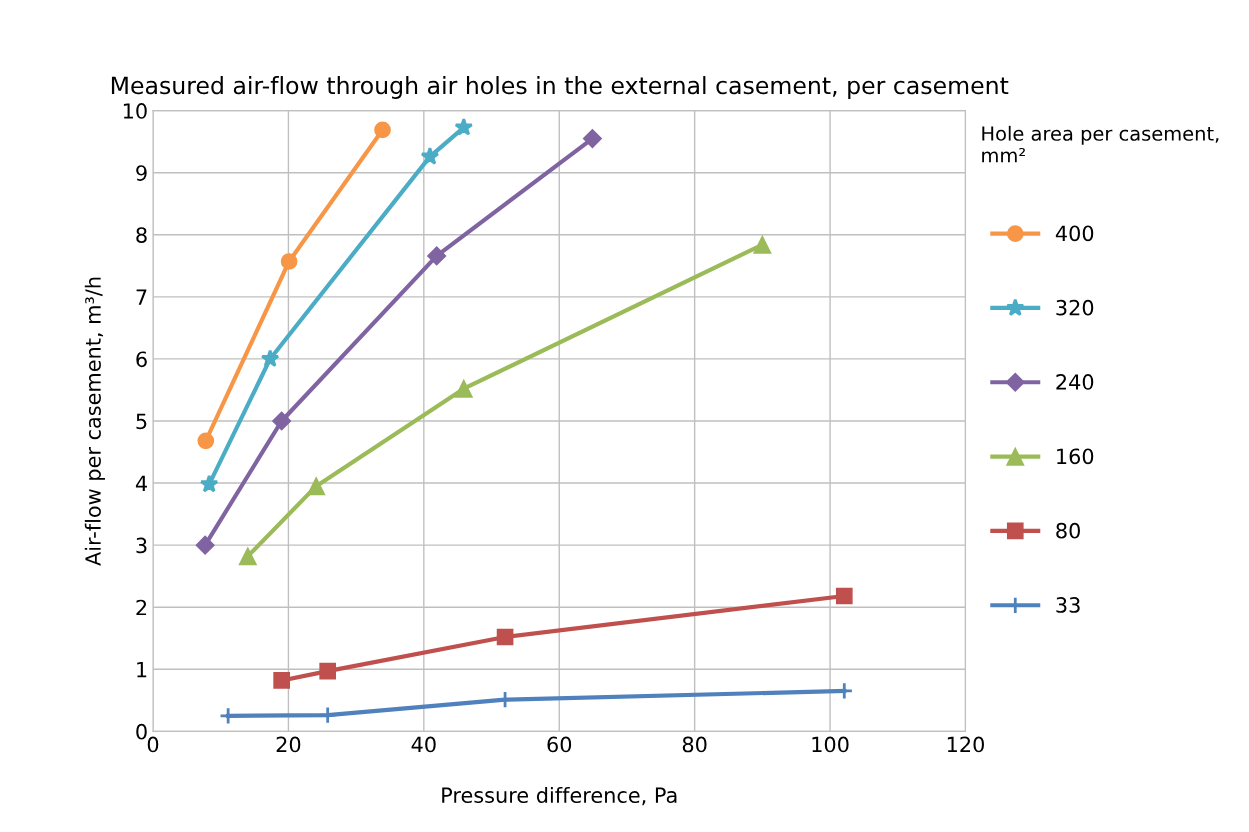 Image resolution: width=1249 pixels, height=832 pixels. I want to click on y-tick-label: 2, so click(141, 607).